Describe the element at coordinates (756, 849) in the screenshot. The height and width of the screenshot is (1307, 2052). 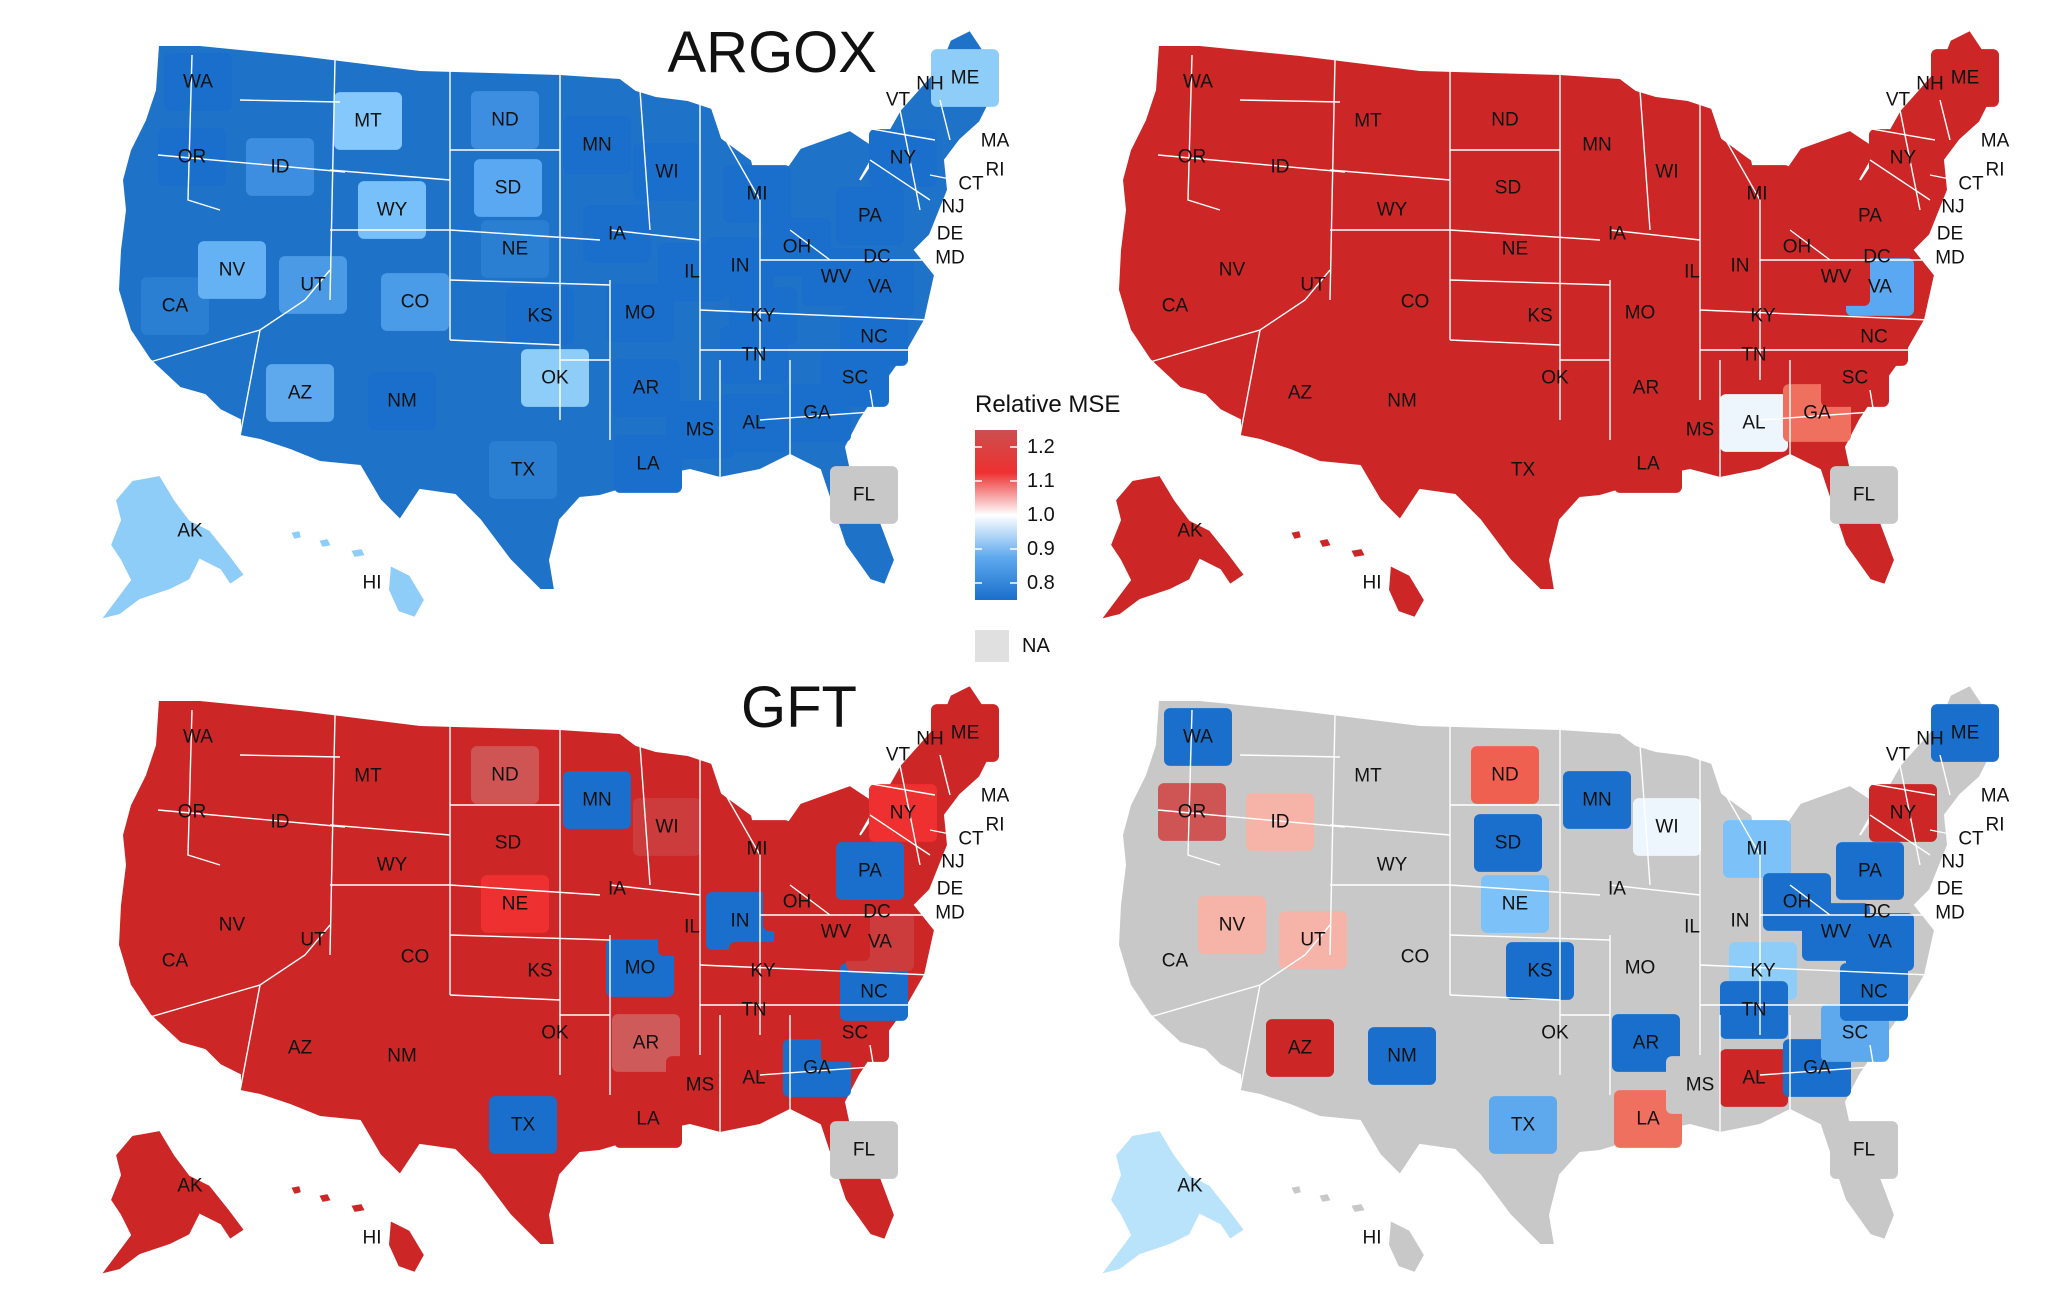
I see `state-label-mi: MI` at that location.